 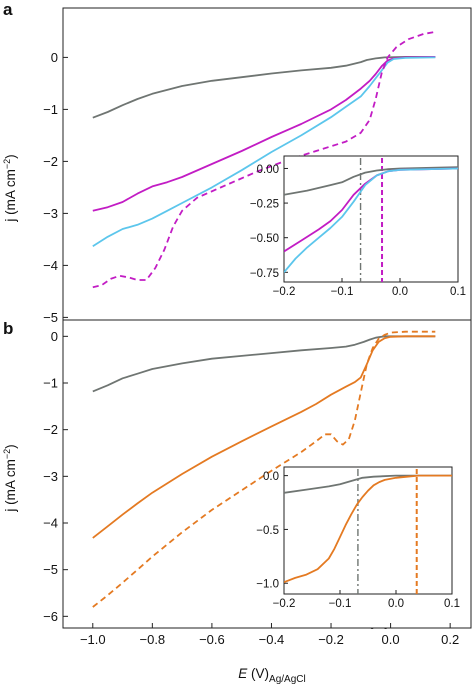 I want to click on b-main-ytick-label: −4, so click(x=50, y=523).